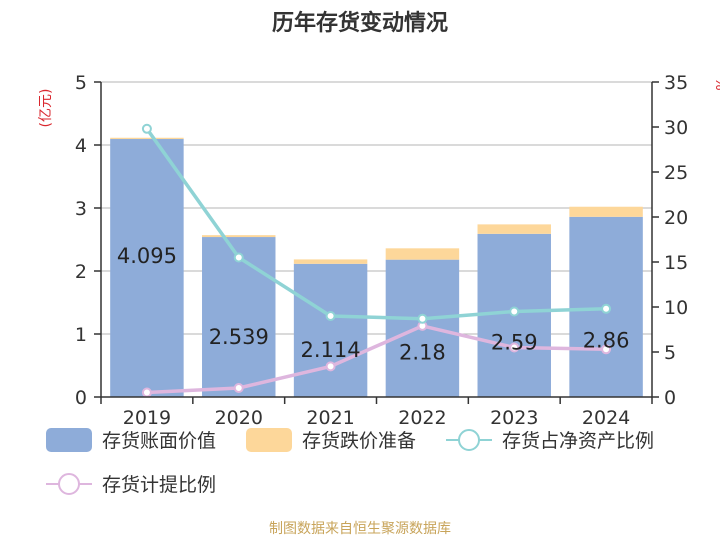  Describe the element at coordinates (81, 146) in the screenshot. I see `y-left-tick-label: 4` at that location.